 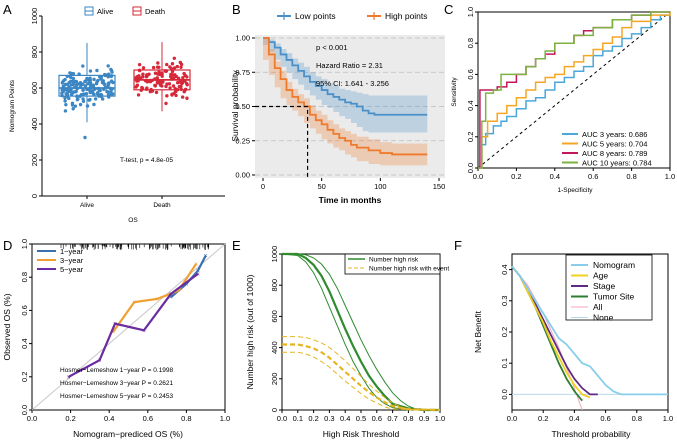 I want to click on legend-label: AUC 5 years: 0.704, so click(x=614, y=144).